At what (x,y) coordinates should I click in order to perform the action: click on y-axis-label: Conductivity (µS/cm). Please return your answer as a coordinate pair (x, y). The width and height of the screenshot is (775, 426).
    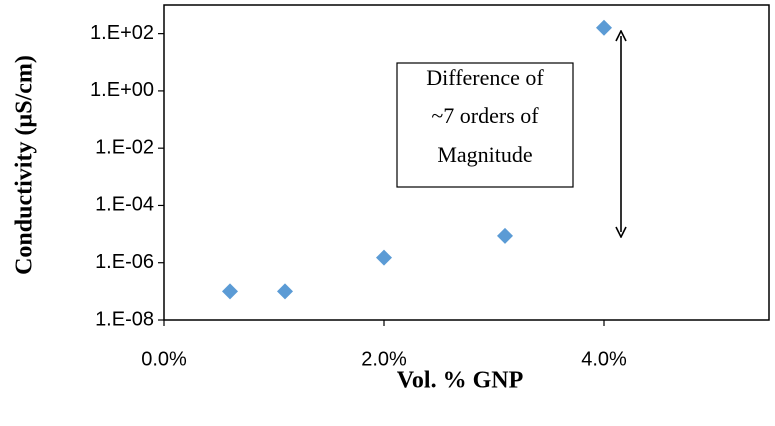
    Looking at the image, I should click on (25, 165).